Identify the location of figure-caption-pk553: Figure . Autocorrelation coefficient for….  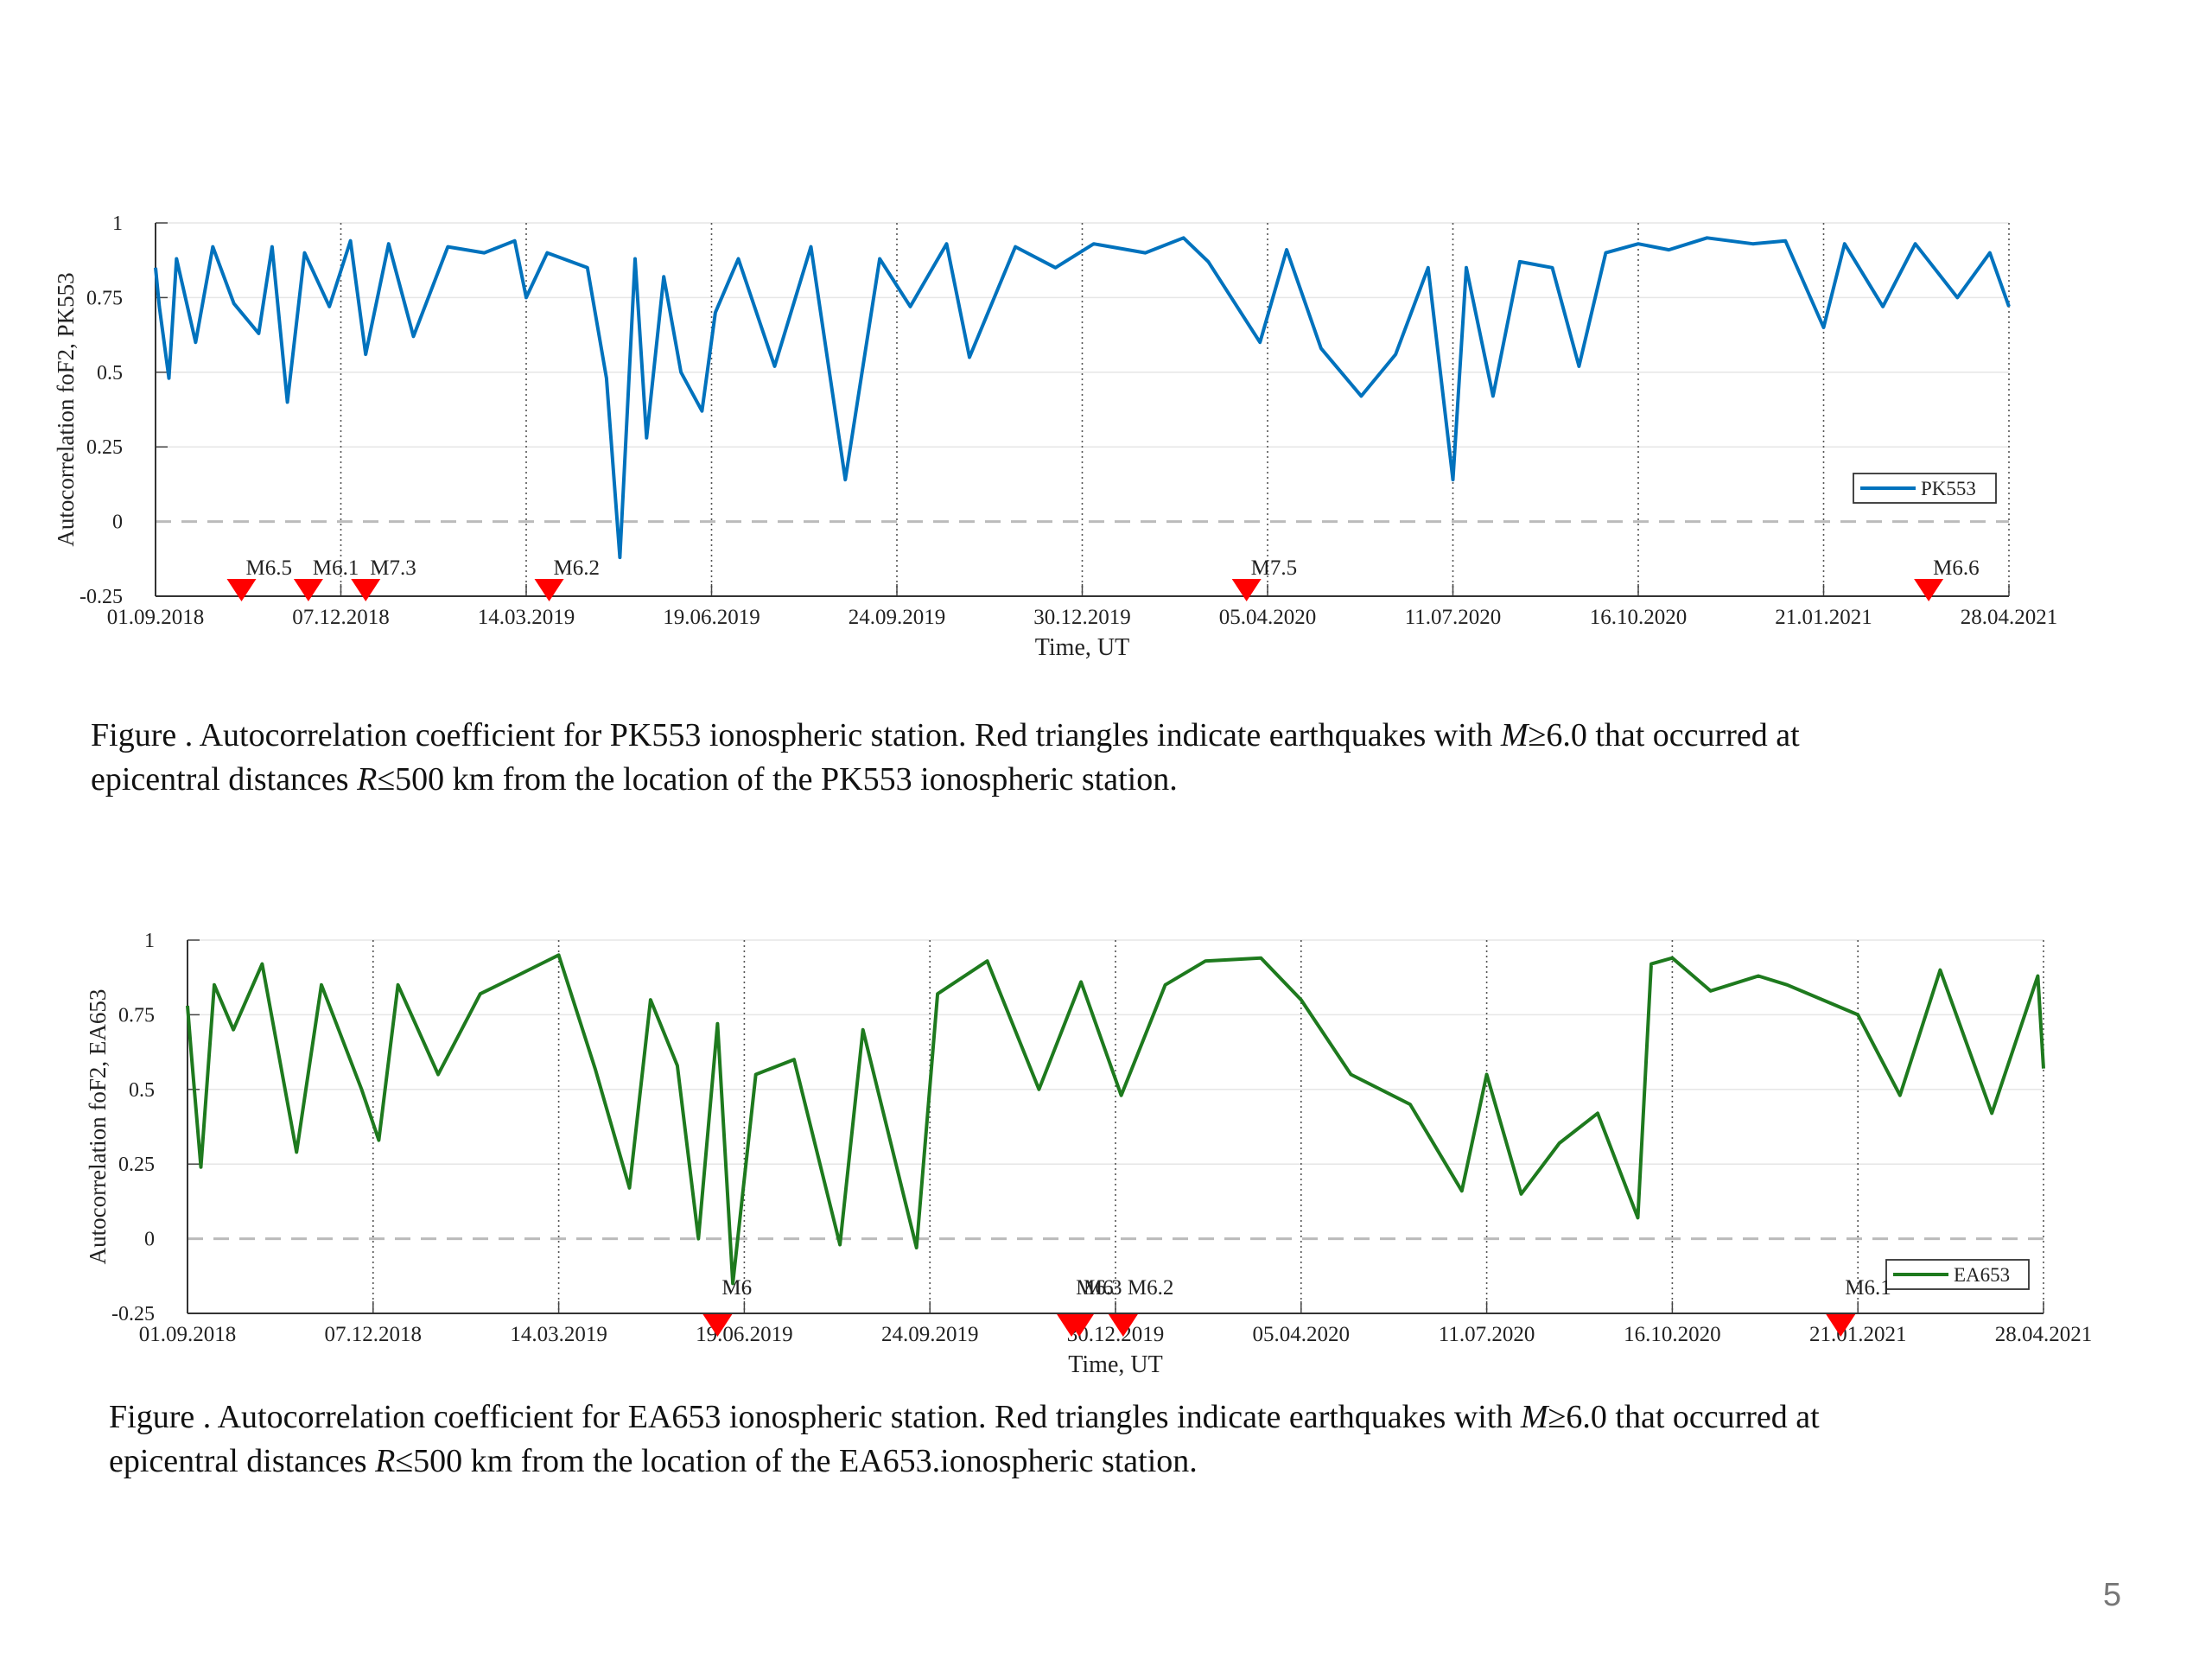
(1127, 758).